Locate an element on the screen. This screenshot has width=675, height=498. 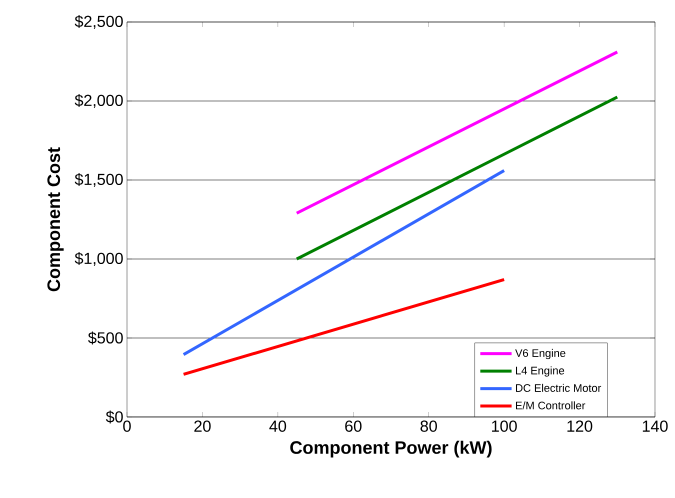
legend-label: E/M Controller is located at coordinates (551, 405).